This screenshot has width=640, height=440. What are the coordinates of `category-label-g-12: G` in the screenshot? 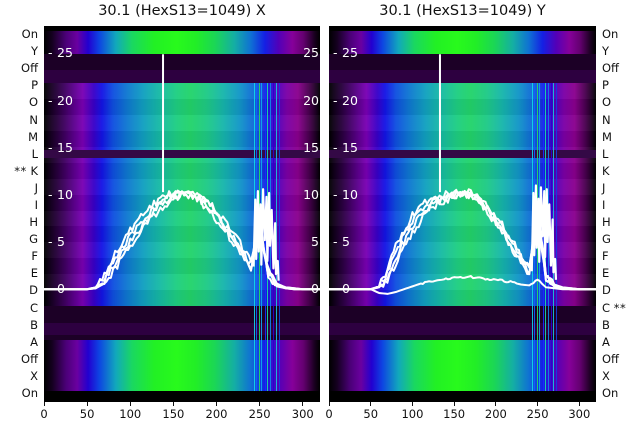 It's located at (33, 239).